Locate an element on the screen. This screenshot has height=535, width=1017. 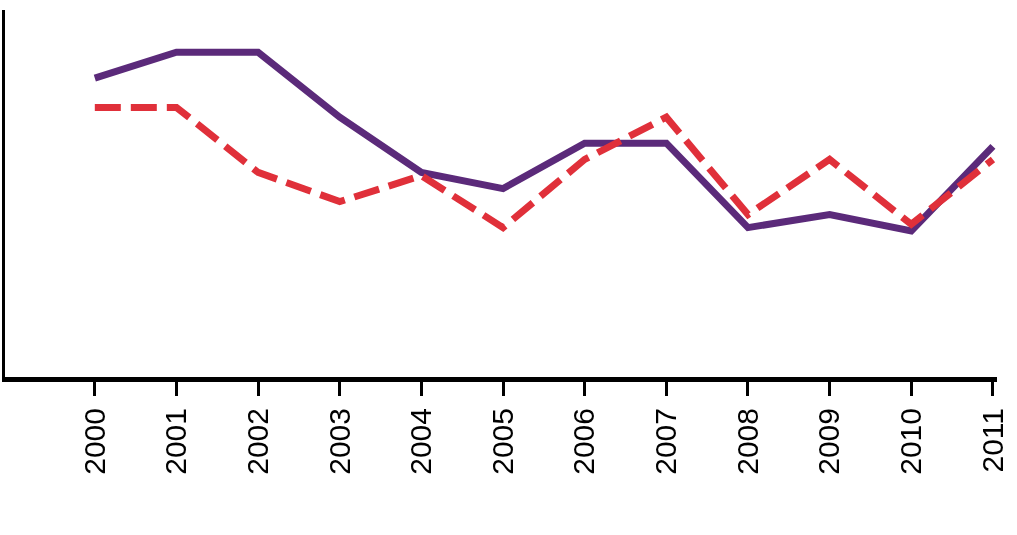
x-tick-label: 2006 is located at coordinates (584, 441).